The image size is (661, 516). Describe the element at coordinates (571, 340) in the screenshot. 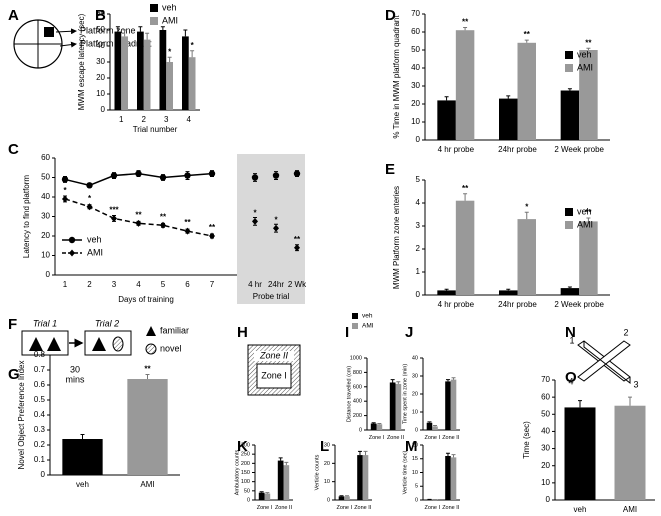

I see `label: 1` at that location.